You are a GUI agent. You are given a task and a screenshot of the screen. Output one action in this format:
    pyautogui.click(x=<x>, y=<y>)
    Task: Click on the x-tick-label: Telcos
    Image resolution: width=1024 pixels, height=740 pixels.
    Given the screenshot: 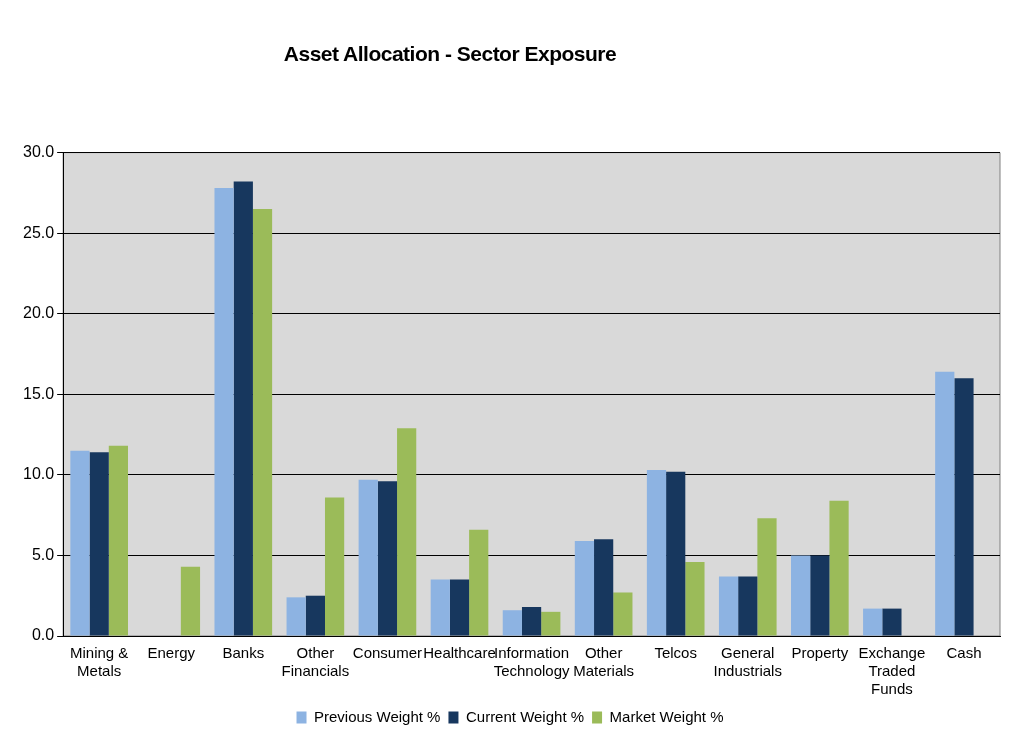 What is the action you would take?
    pyautogui.click(x=675, y=653)
    